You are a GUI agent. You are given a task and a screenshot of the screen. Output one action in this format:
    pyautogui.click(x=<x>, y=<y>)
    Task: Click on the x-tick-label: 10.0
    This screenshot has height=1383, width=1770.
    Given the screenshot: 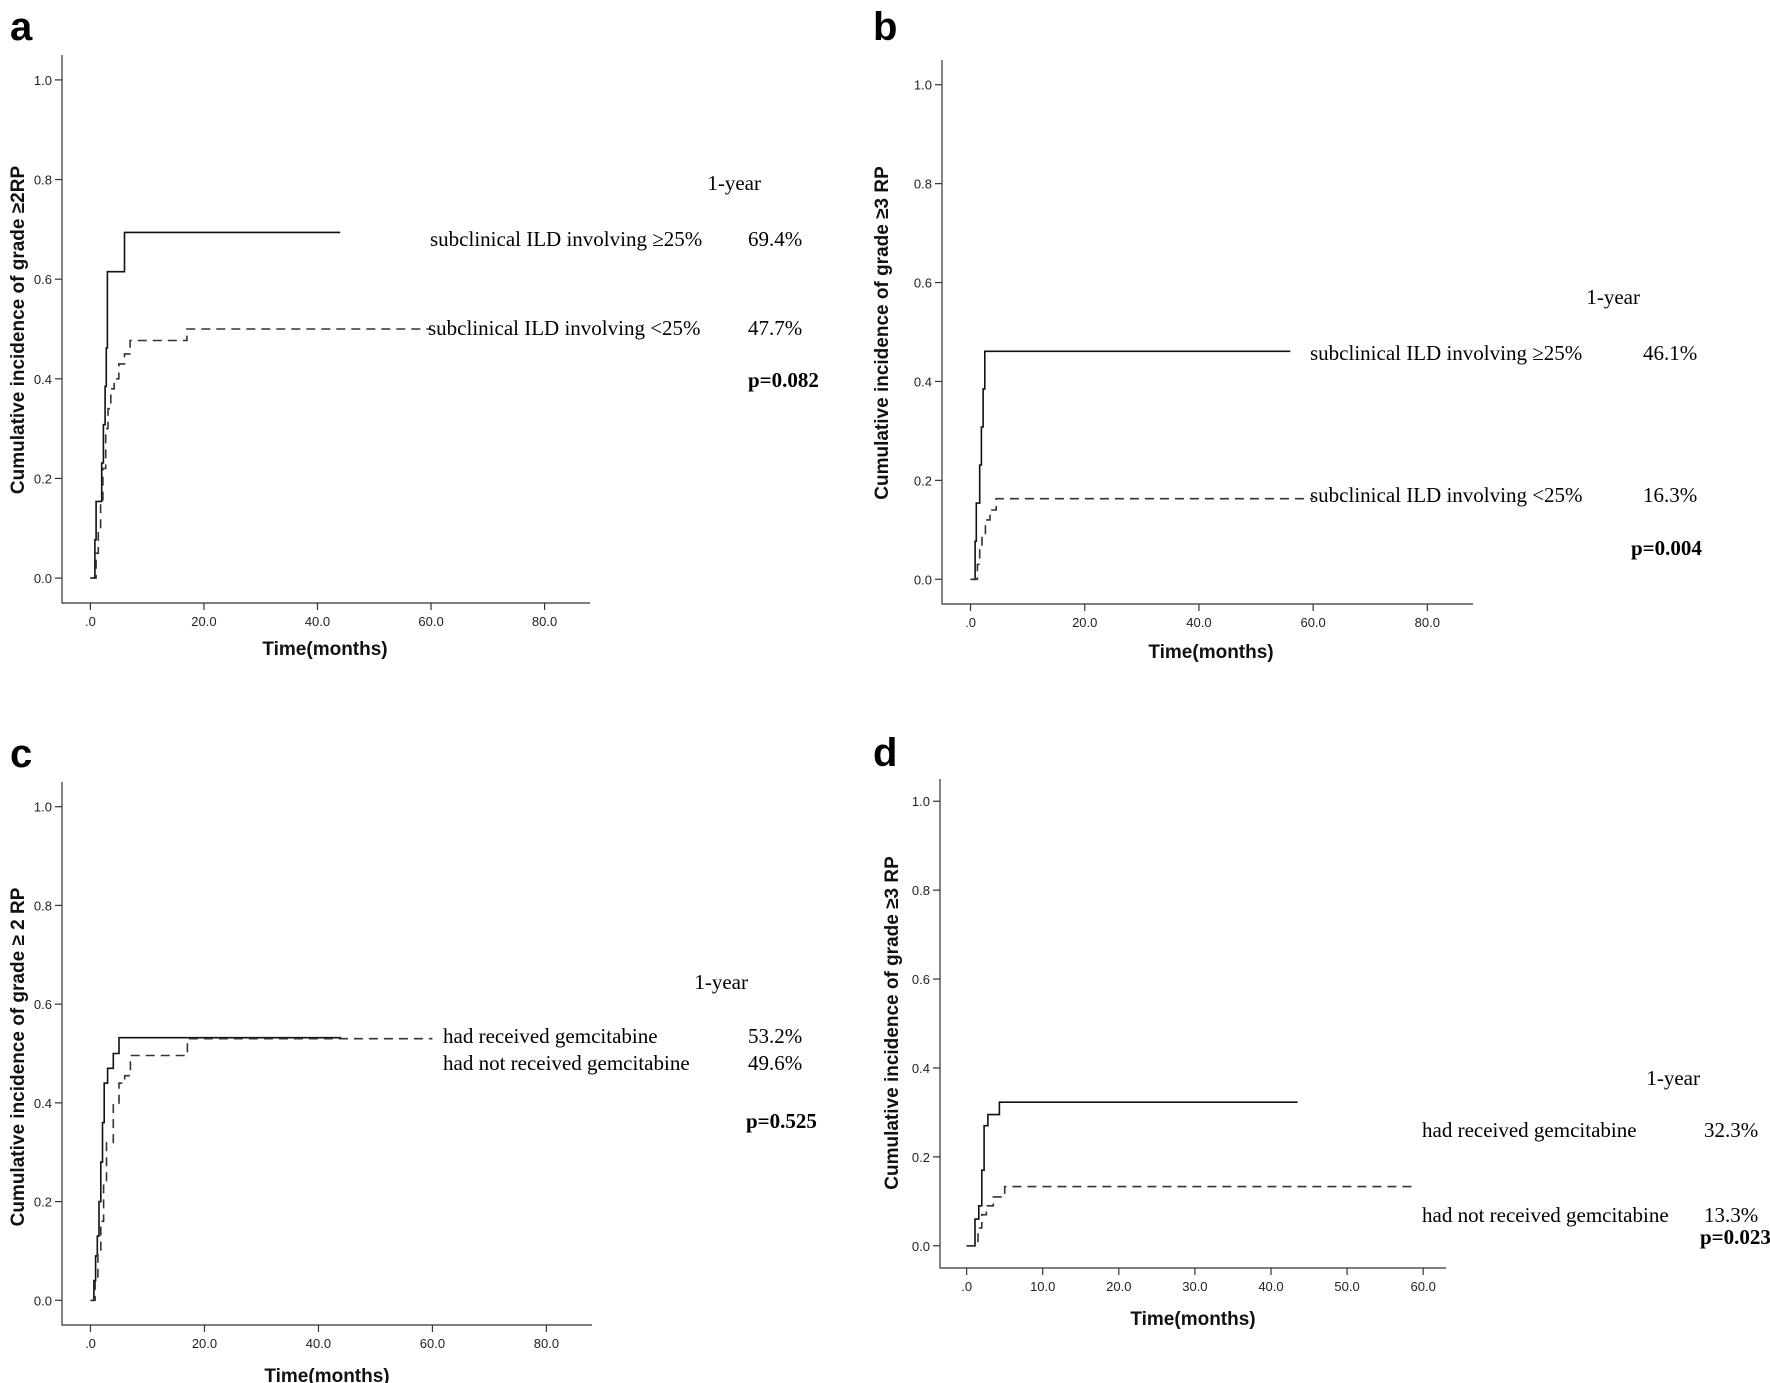 What is the action you would take?
    pyautogui.click(x=1042, y=1286)
    